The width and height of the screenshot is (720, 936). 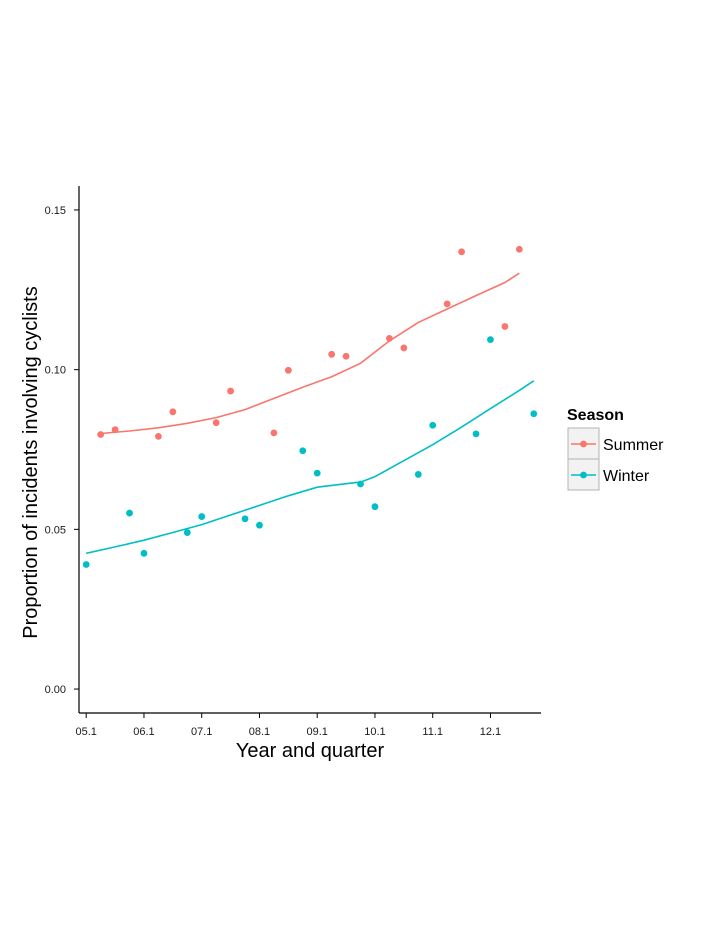 What do you see at coordinates (432, 732) in the screenshot?
I see `x-tick-label: 11.1` at bounding box center [432, 732].